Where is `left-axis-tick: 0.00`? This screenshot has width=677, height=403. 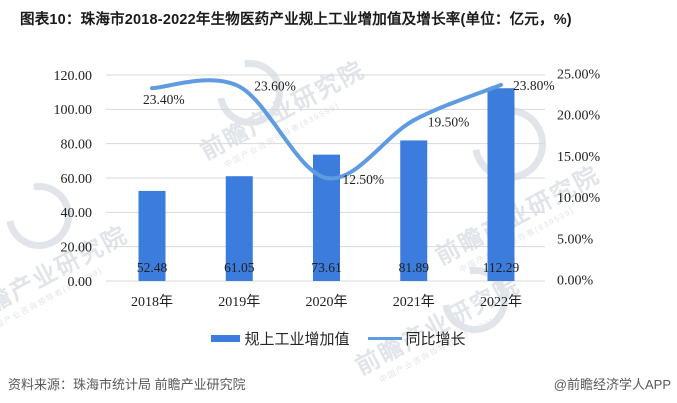 left-axis-tick: 0.00 is located at coordinates (80, 282).